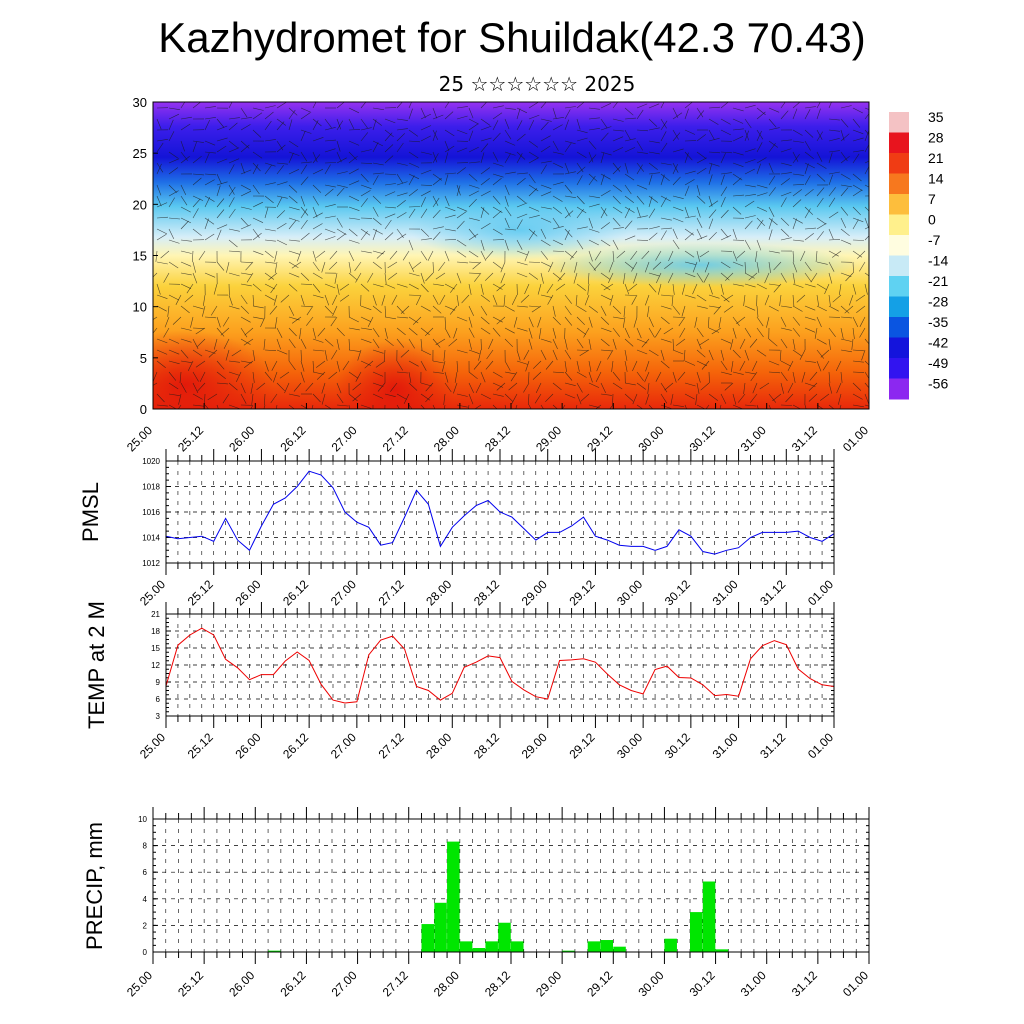 Image resolution: width=1024 pixels, height=1024 pixels. What do you see at coordinates (932, 220) in the screenshot?
I see `colorbar-label: 0` at bounding box center [932, 220].